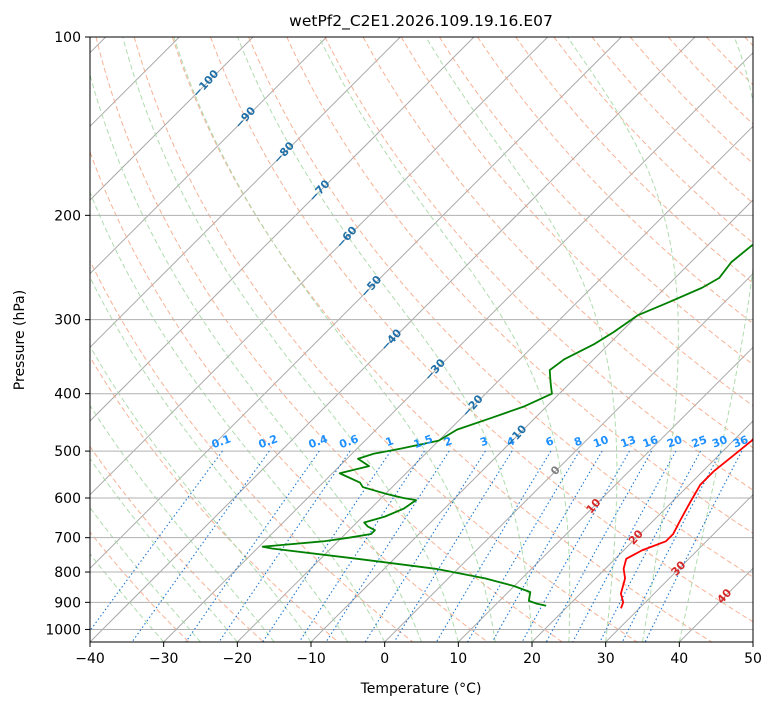 The image size is (775, 708). Describe the element at coordinates (67, 603) in the screenshot. I see `y-tick-label: 900` at that location.